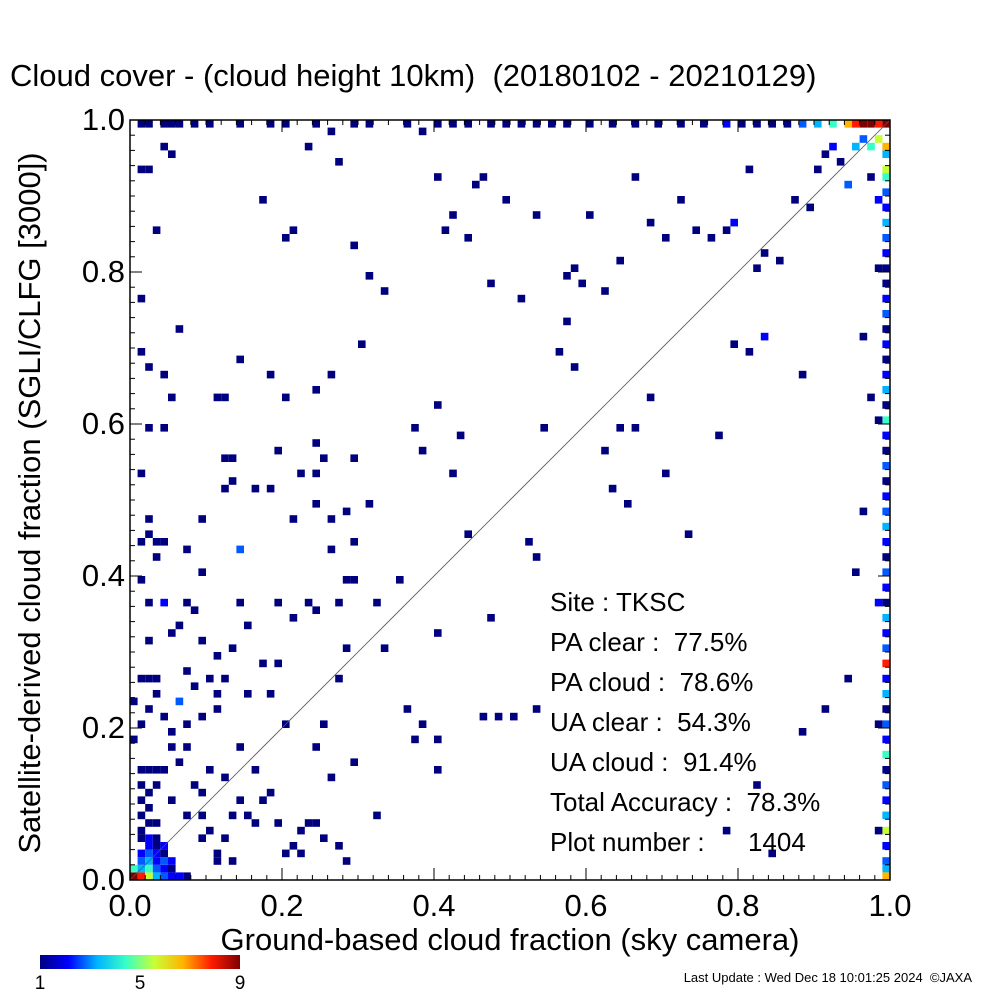  What do you see at coordinates (103, 271) in the screenshot?
I see `y-tick-label: 0.8` at bounding box center [103, 271].